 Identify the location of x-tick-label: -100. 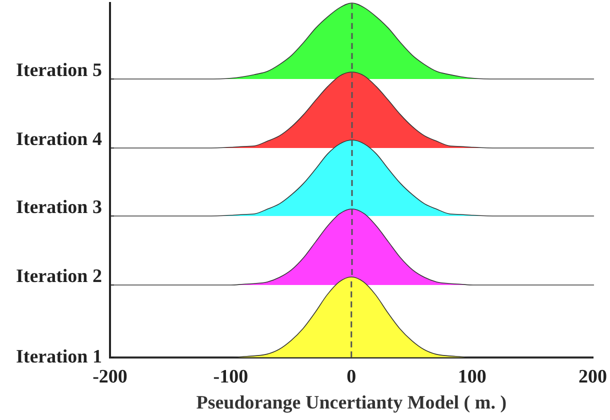
(230, 377).